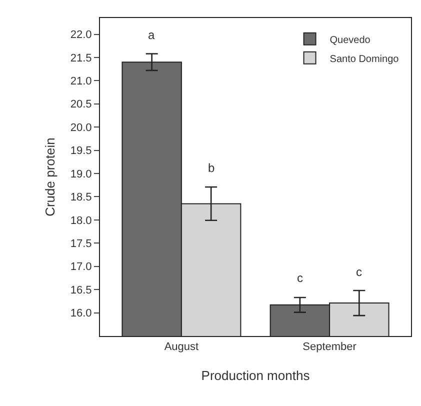  I want to click on y-tick-label: 17.5, so click(81, 244).